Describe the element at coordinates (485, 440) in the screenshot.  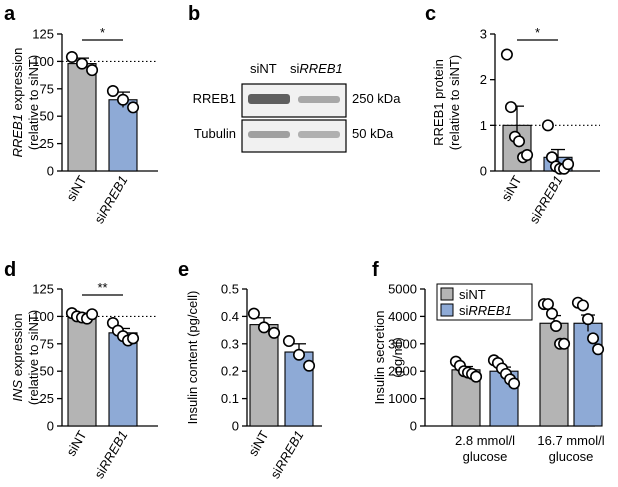
I see `x-group-label: 2.8 mmol/l` at that location.